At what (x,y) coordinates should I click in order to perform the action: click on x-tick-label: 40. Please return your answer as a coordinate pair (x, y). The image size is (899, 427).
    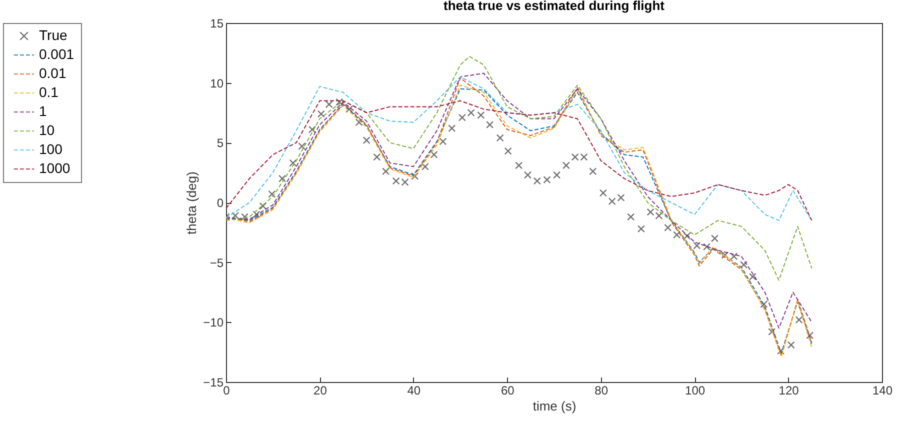
    Looking at the image, I should click on (414, 391).